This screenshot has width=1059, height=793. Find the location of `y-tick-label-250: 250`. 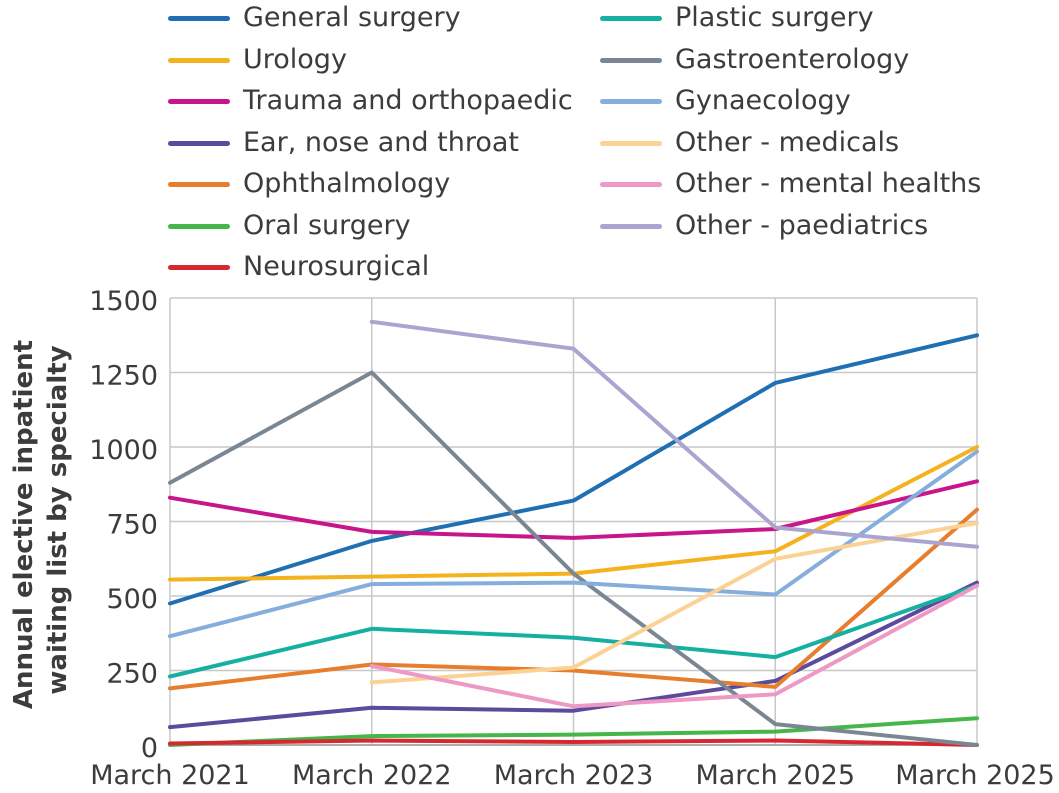

y-tick-label-250: 250 is located at coordinates (132, 674).